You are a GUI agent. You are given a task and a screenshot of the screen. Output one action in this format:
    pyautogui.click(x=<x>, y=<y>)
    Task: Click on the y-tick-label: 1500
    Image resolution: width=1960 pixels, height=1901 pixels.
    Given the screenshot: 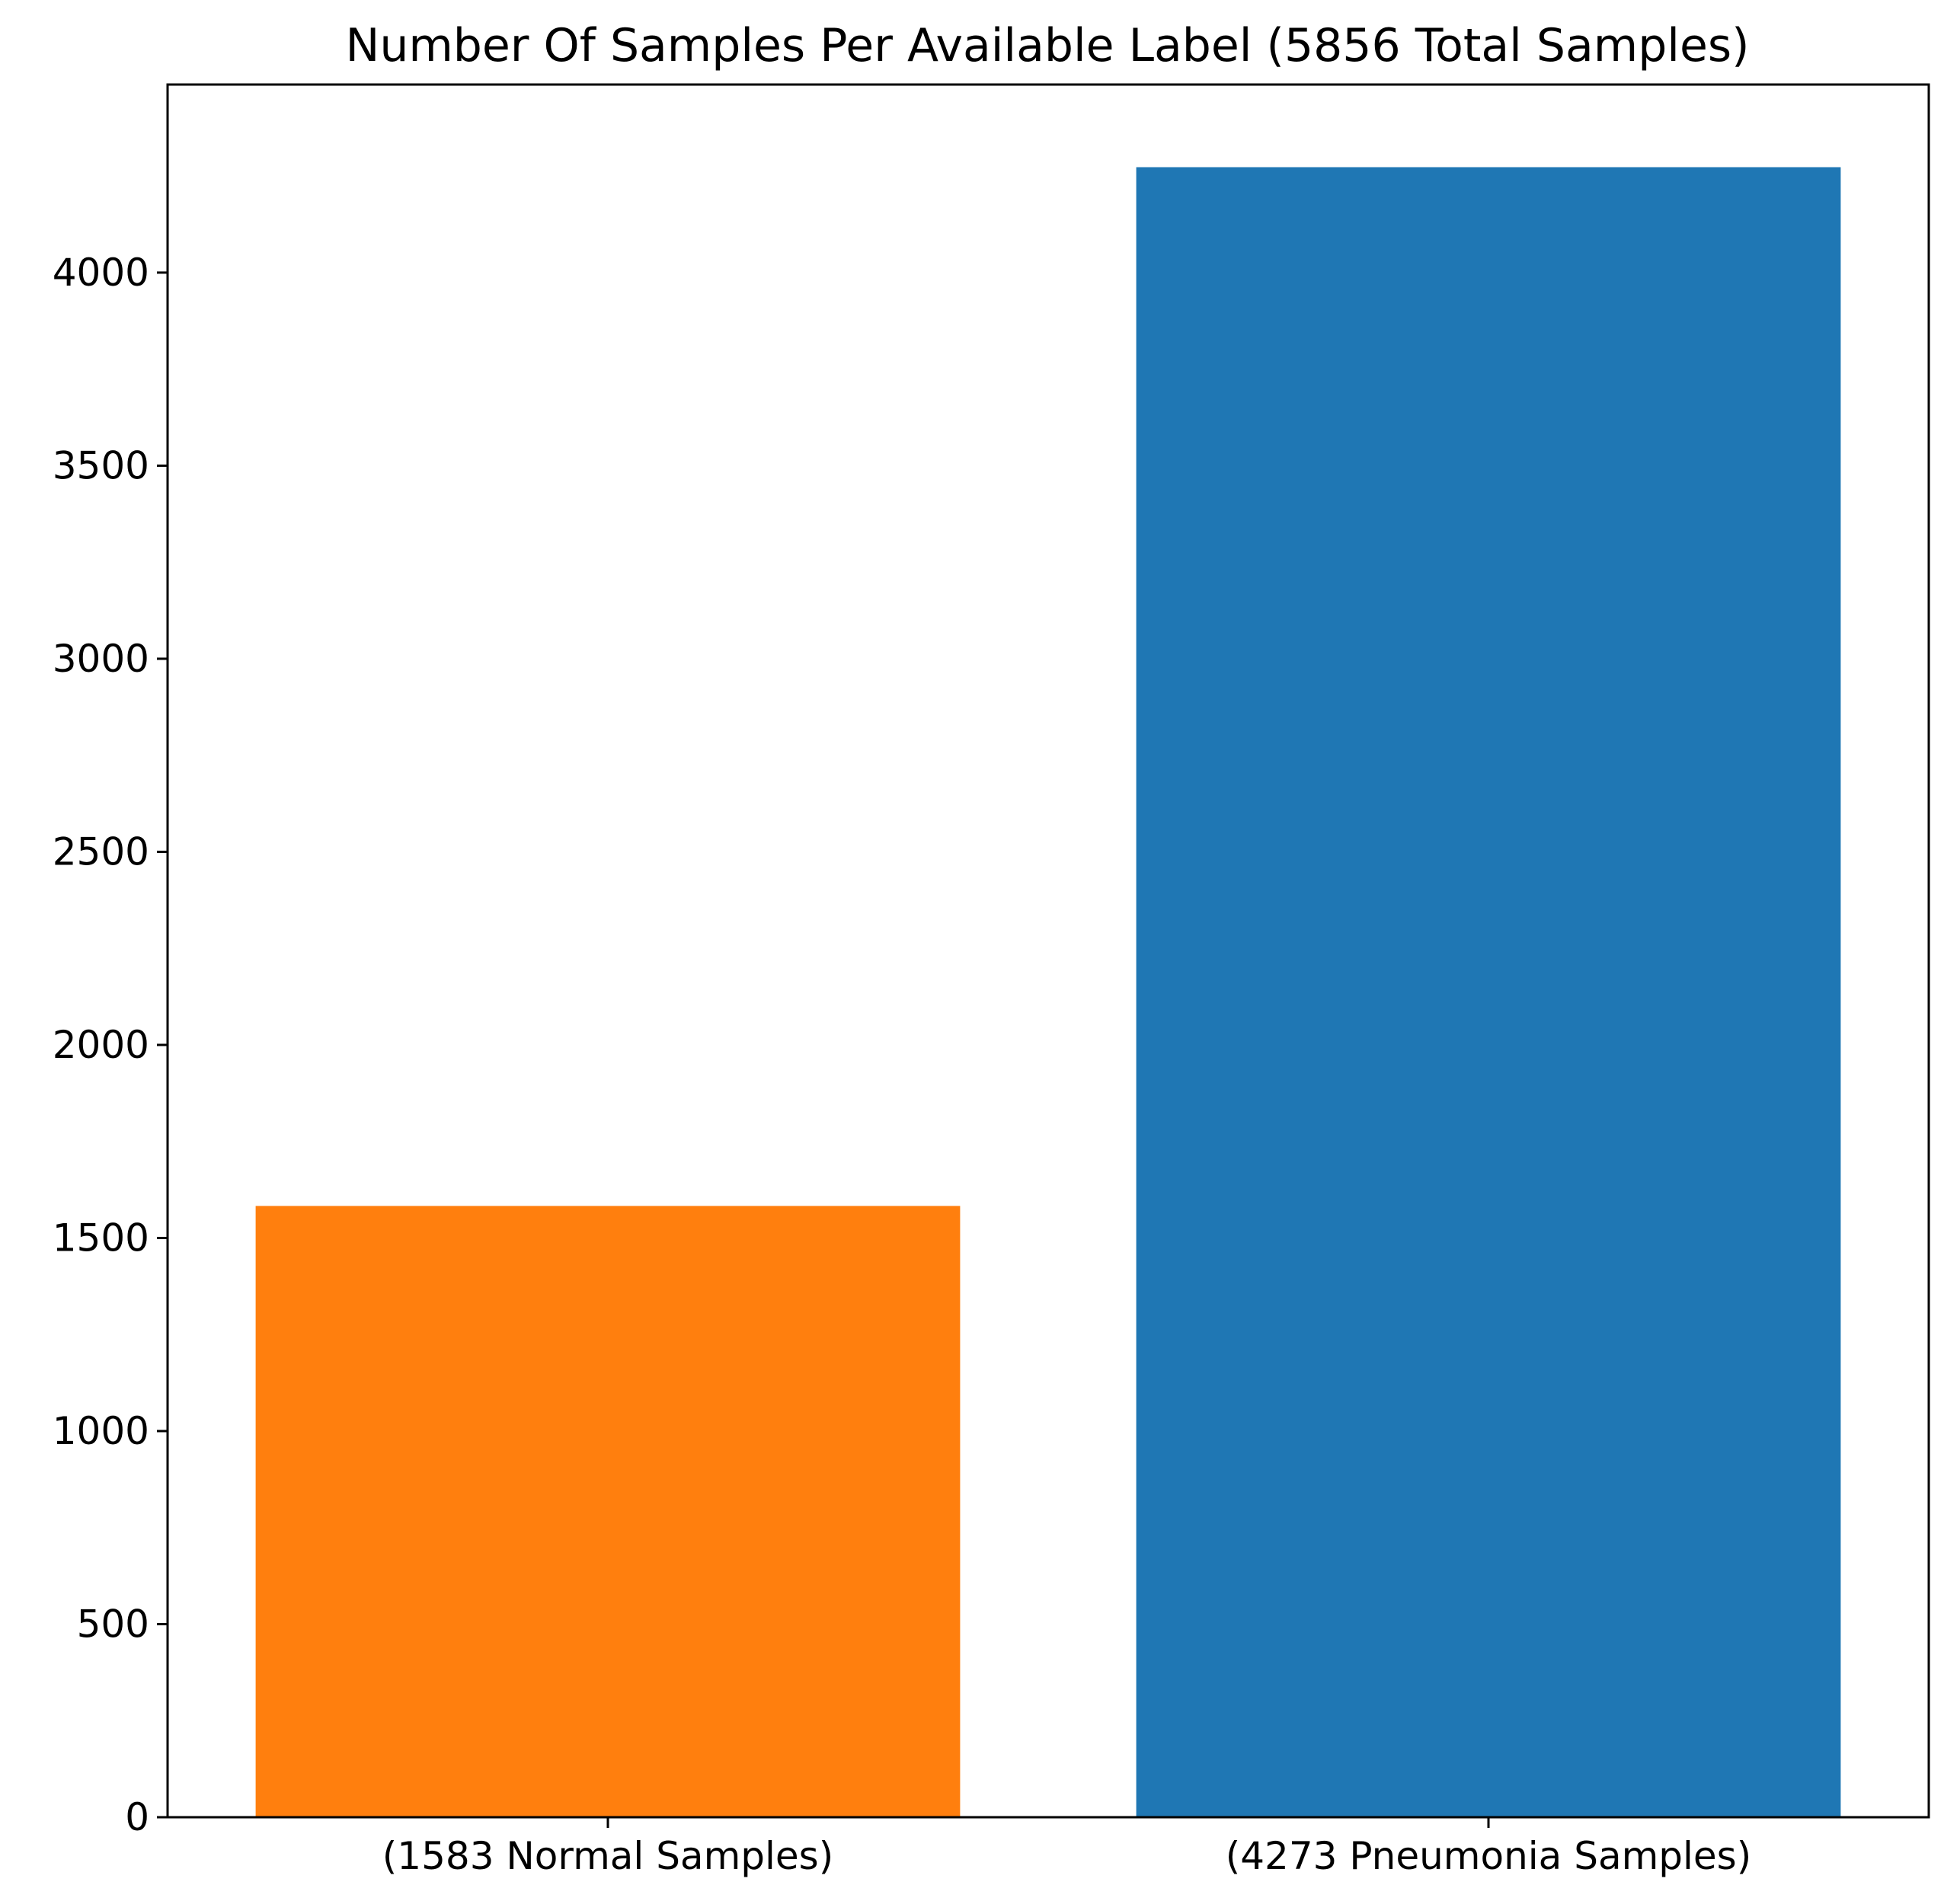 What is the action you would take?
    pyautogui.click(x=101, y=1238)
    